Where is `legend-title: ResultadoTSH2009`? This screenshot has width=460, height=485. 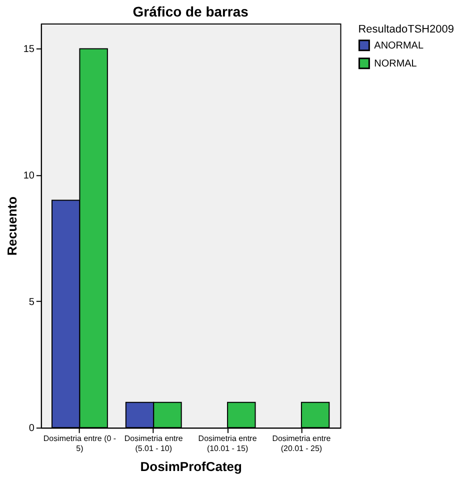 legend-title: ResultadoTSH2009 is located at coordinates (406, 29).